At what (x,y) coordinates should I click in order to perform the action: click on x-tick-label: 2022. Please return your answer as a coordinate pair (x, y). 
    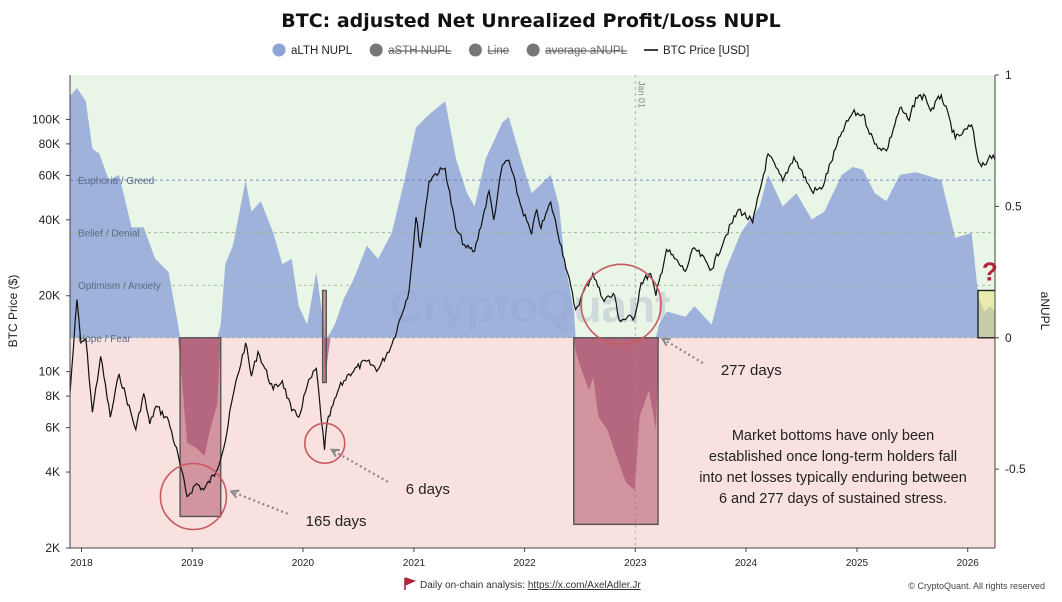
    Looking at the image, I should click on (524, 563).